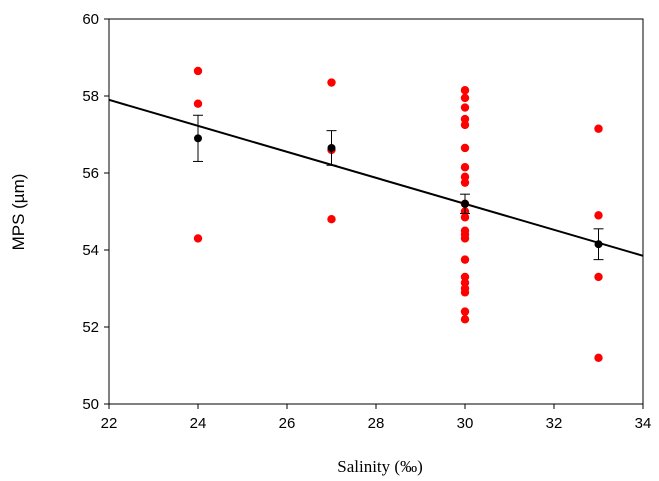  What do you see at coordinates (18, 212) in the screenshot?
I see `y-axis-label: MPS (µm)` at bounding box center [18, 212].